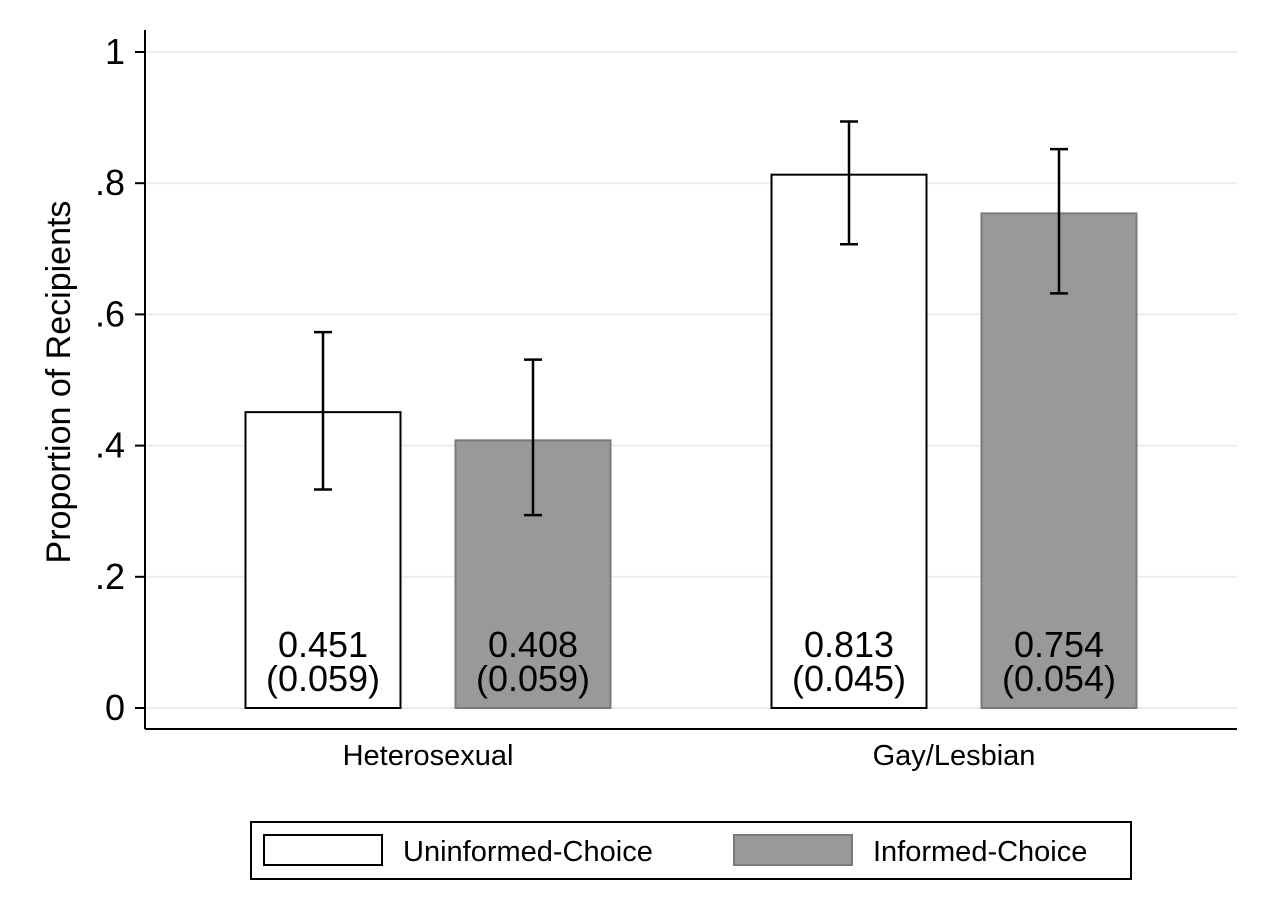 This screenshot has height=924, width=1270. What do you see at coordinates (120, 379) in the screenshot?
I see `y-ticks: 0 .2 .4 .6 .8 1` at bounding box center [120, 379].